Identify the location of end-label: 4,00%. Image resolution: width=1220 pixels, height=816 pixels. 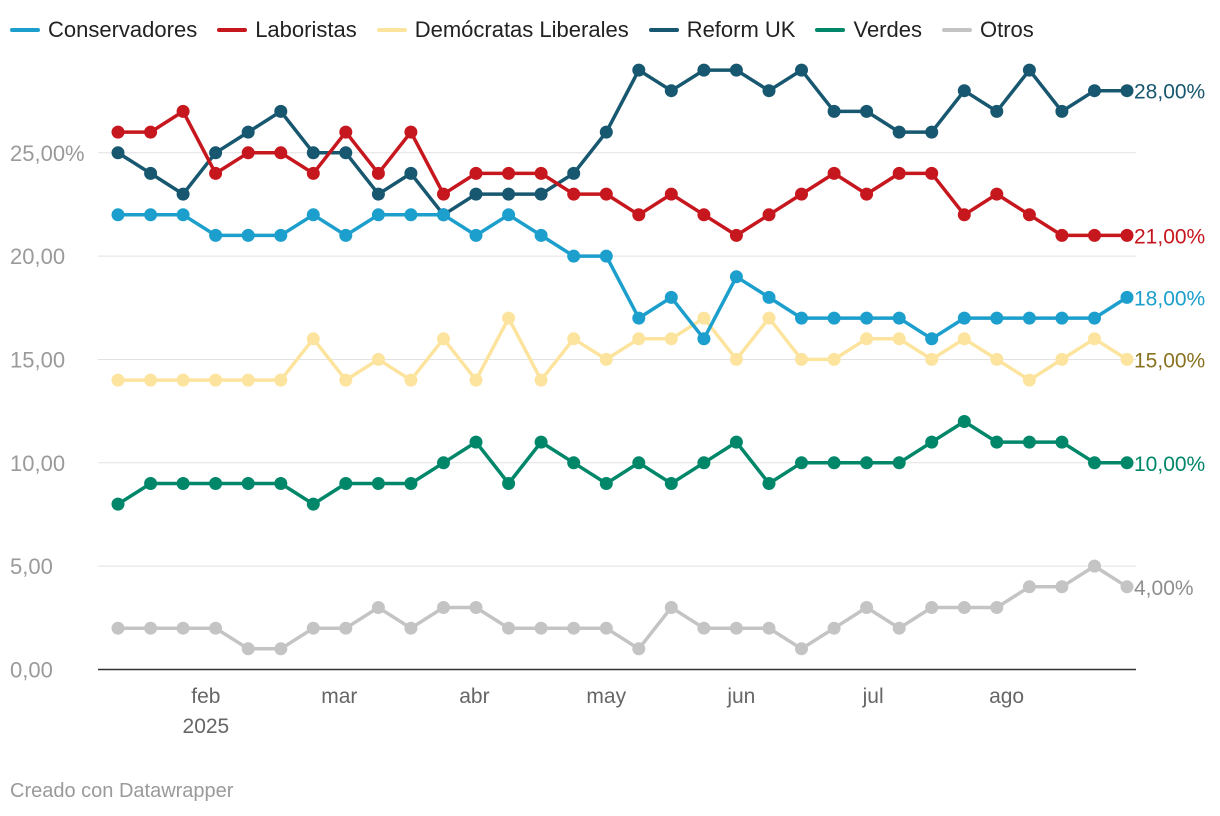
(1164, 588).